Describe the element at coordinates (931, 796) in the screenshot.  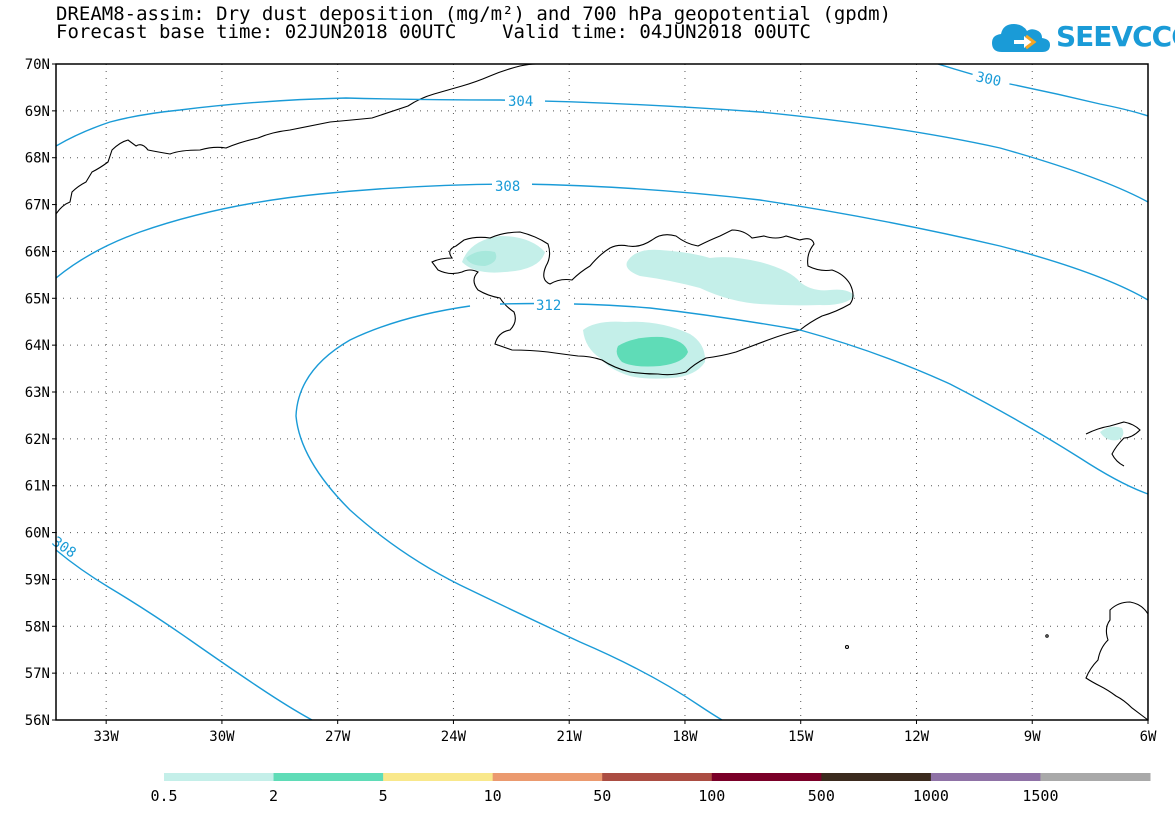
I see `legend-label: 1000` at that location.